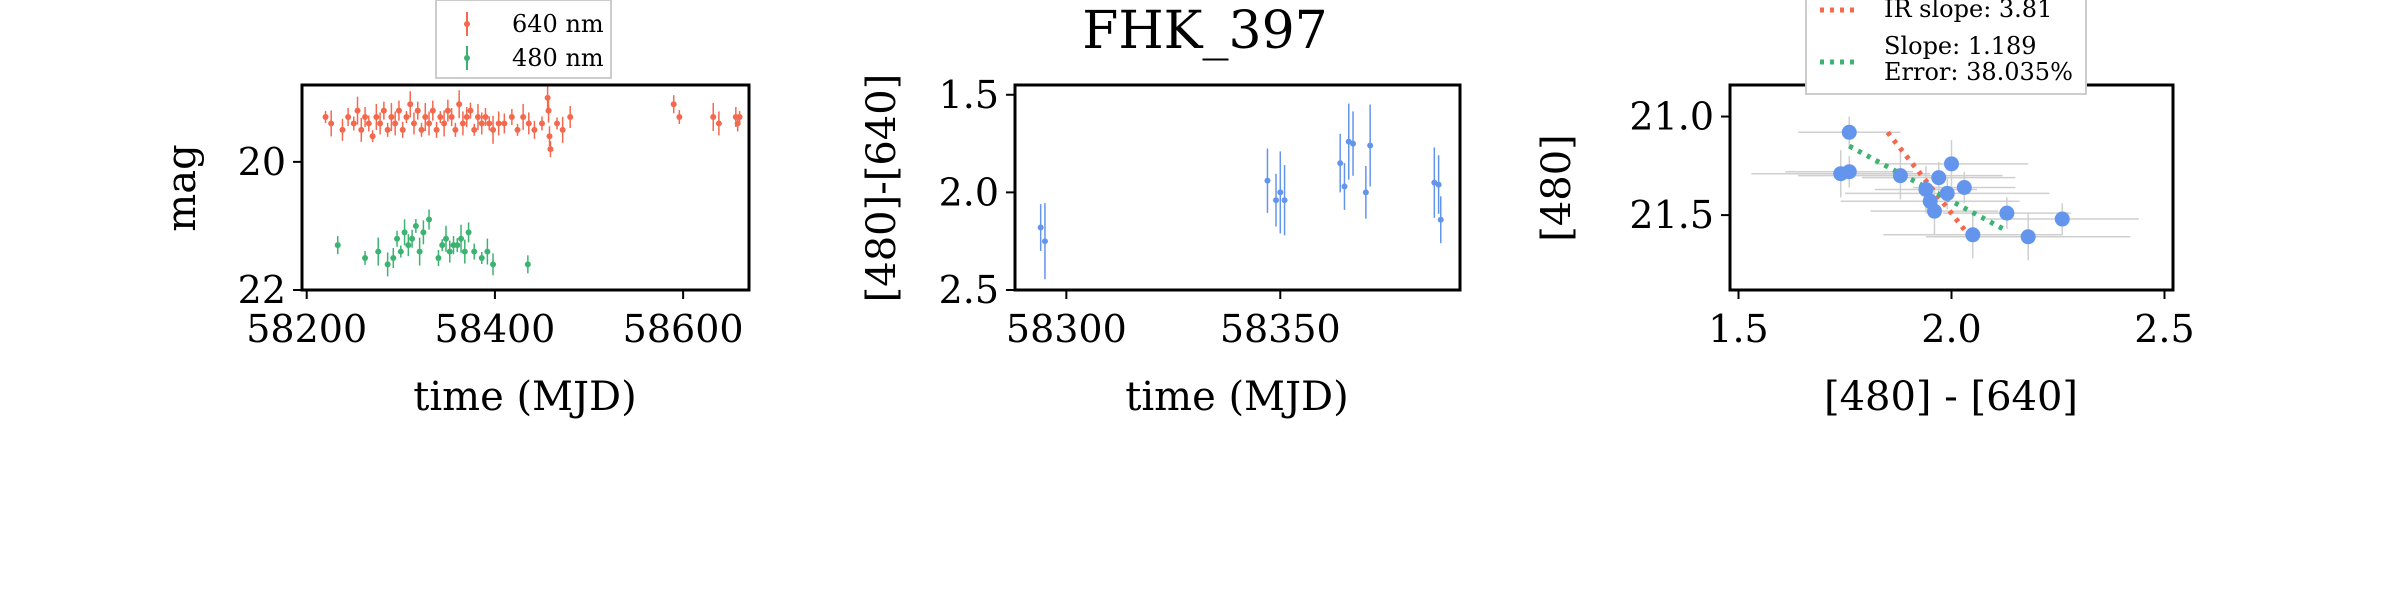  I want to click on y-tick-label: 2.0, so click(969, 192).